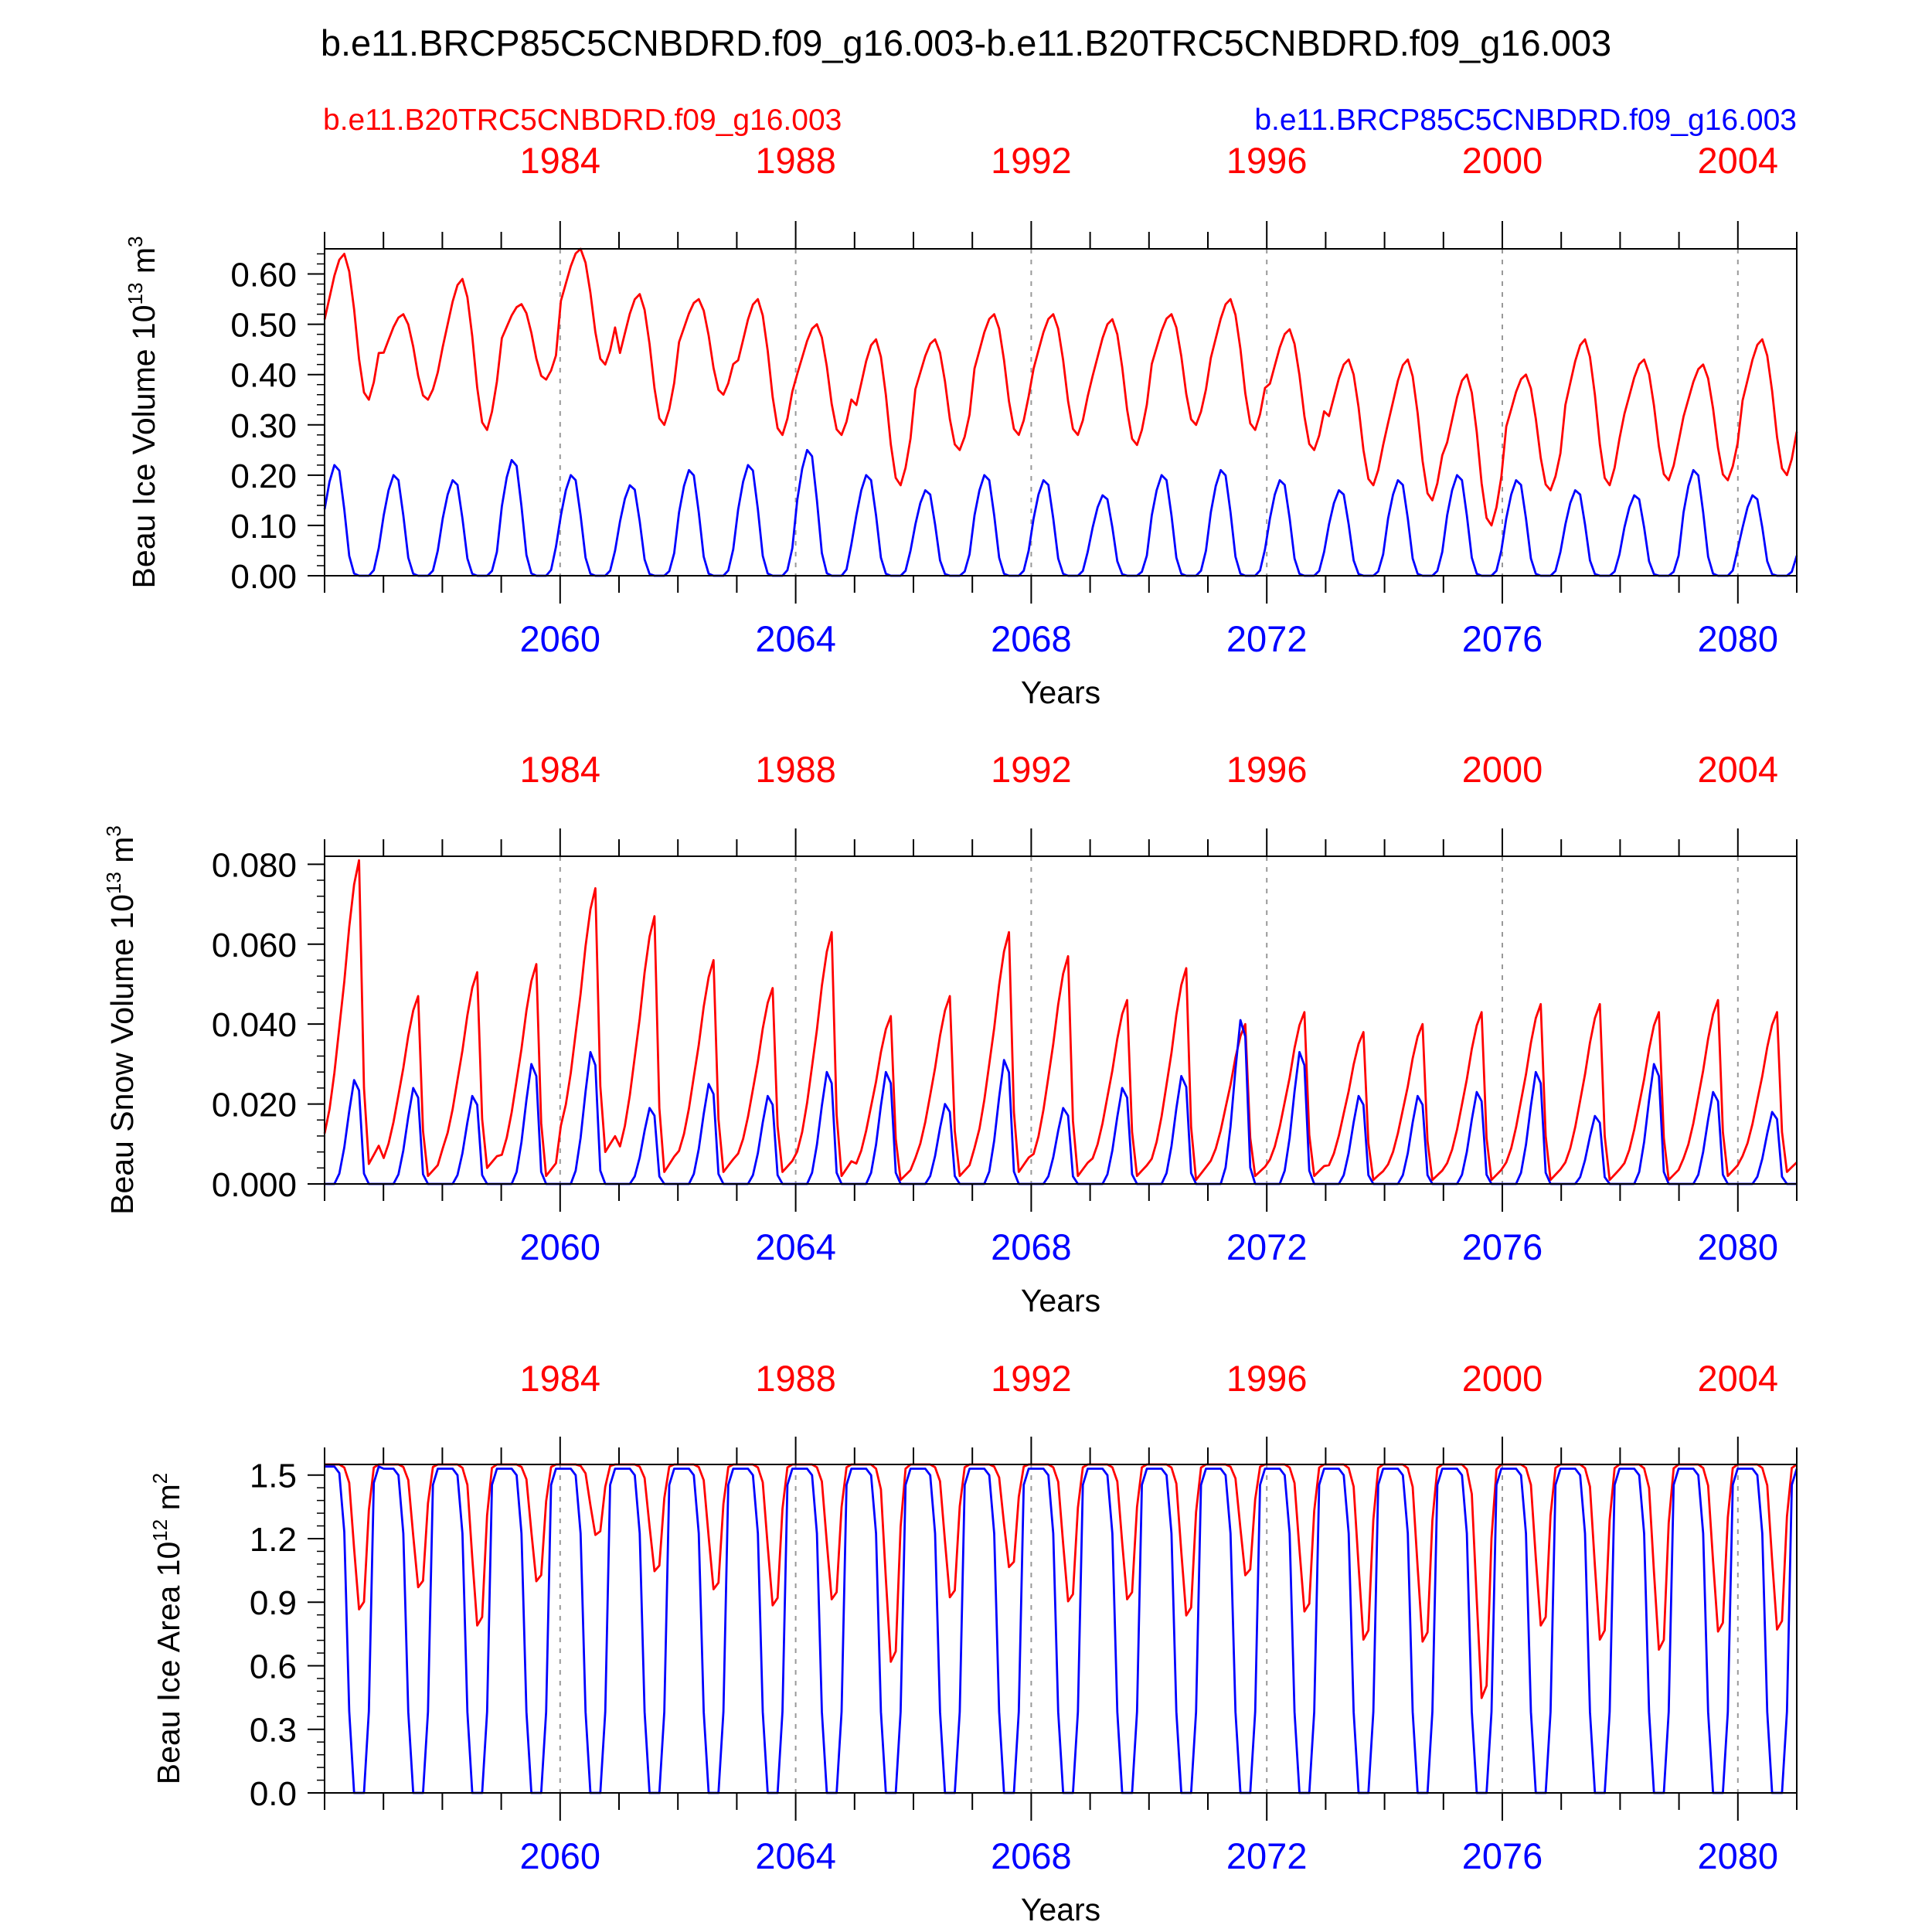 The height and width of the screenshot is (1932, 1932). Describe the element at coordinates (264, 376) in the screenshot. I see `y-tick-label: 0.40` at that location.